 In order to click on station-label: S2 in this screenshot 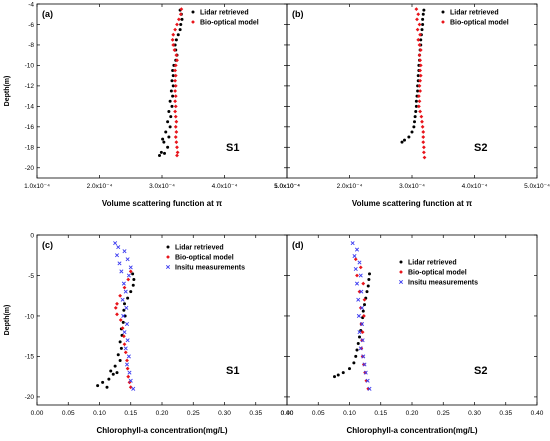, I will do `click(480, 371)`.